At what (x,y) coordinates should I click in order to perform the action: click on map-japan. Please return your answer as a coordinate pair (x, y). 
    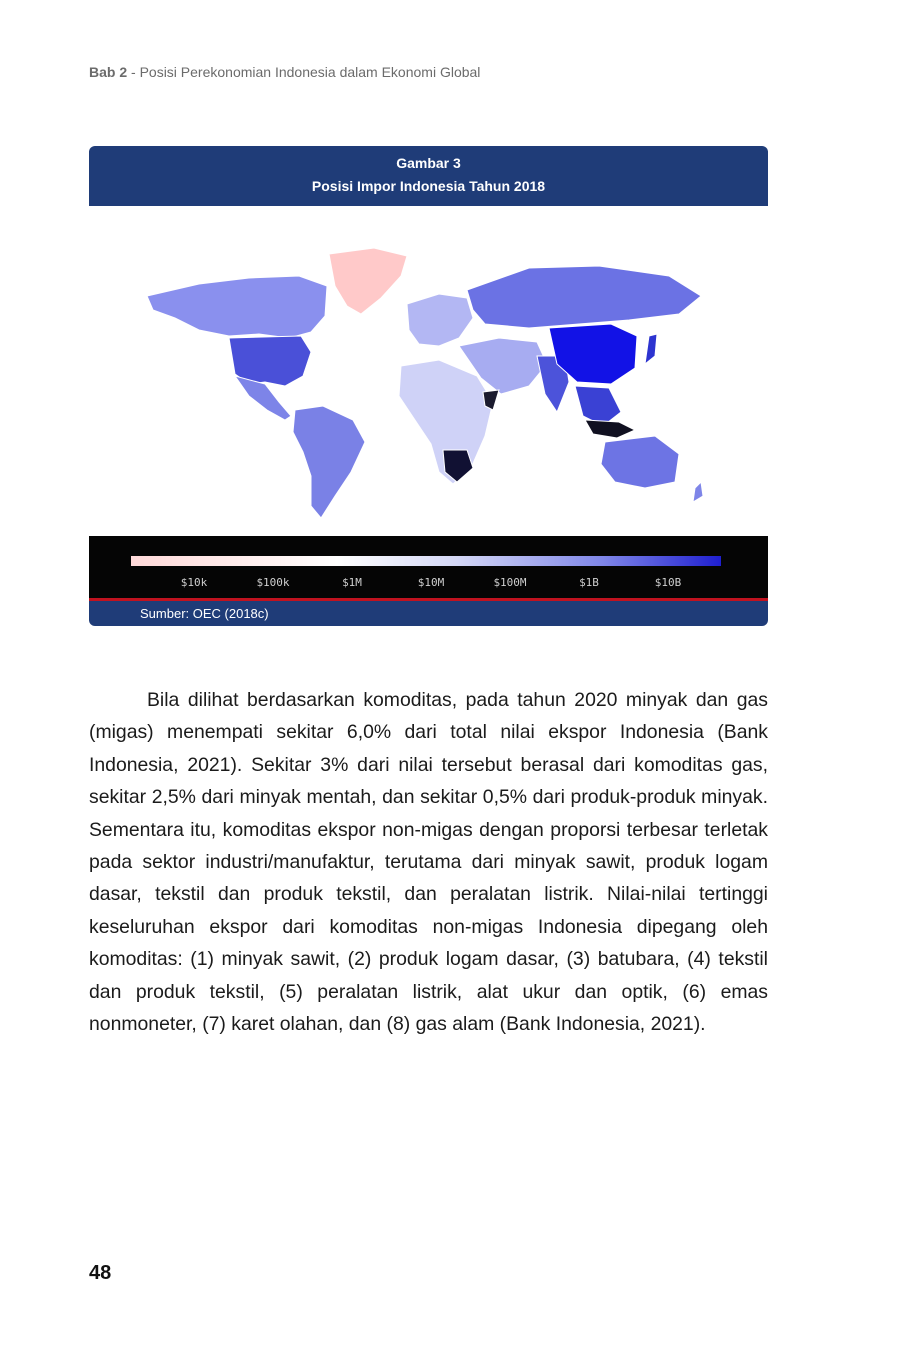
    Looking at the image, I should click on (651, 349).